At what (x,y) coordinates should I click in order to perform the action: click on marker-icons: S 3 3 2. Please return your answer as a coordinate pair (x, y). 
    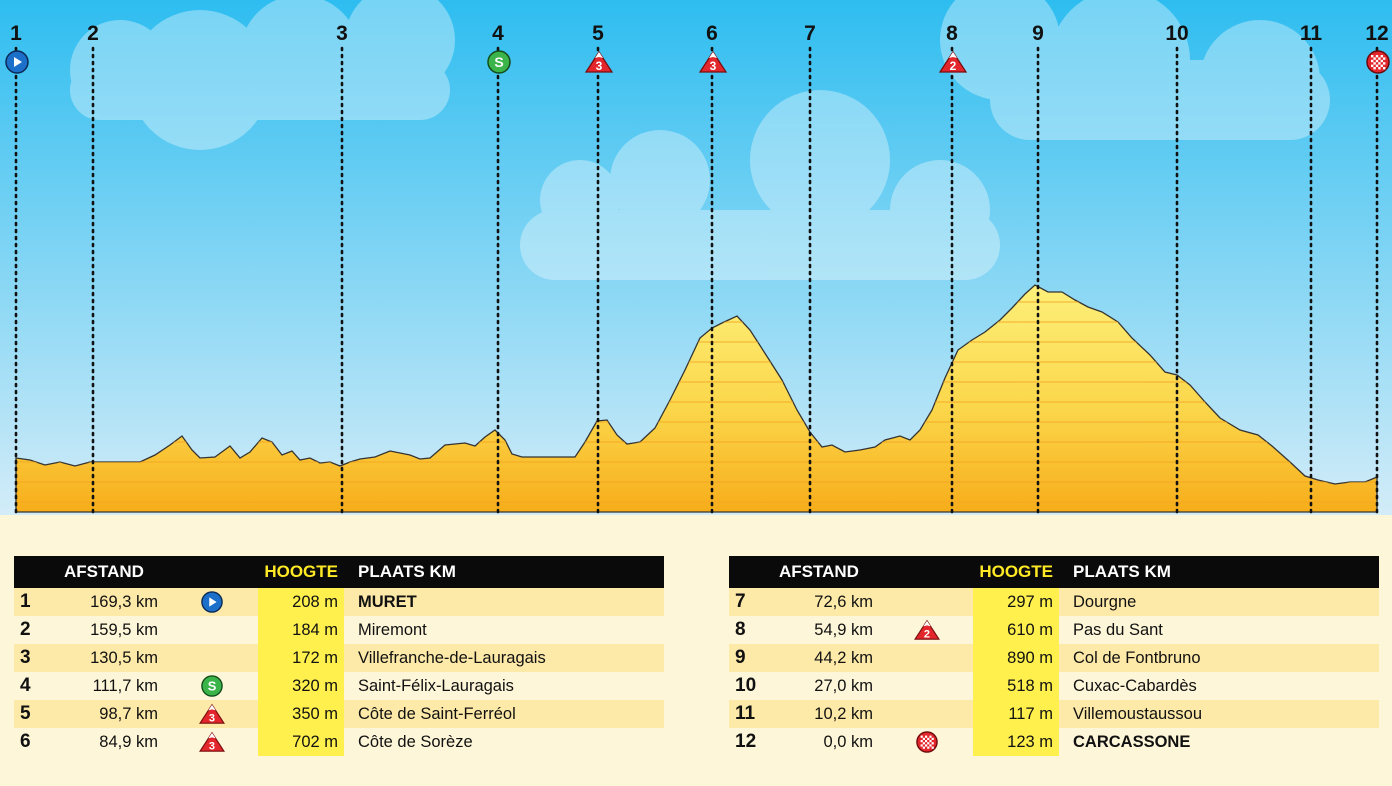
    Looking at the image, I should click on (697, 62).